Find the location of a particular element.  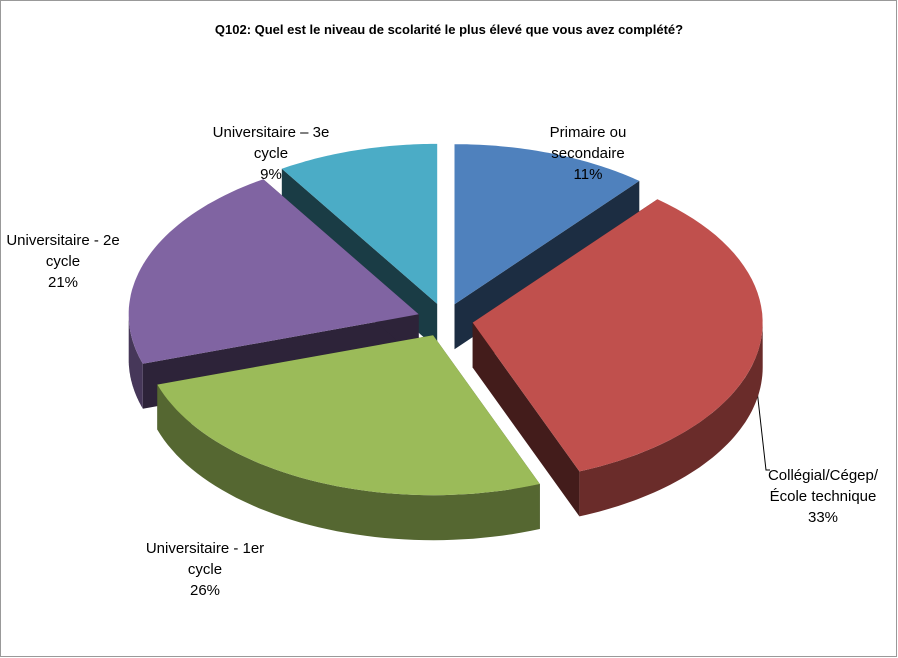

value-label: 21% is located at coordinates (63, 282).